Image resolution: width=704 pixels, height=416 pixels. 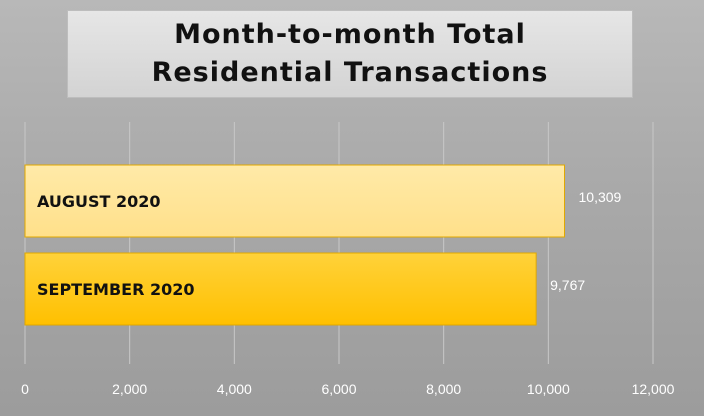 What do you see at coordinates (443, 389) in the screenshot?
I see `x-tick-label: 8,000` at bounding box center [443, 389].